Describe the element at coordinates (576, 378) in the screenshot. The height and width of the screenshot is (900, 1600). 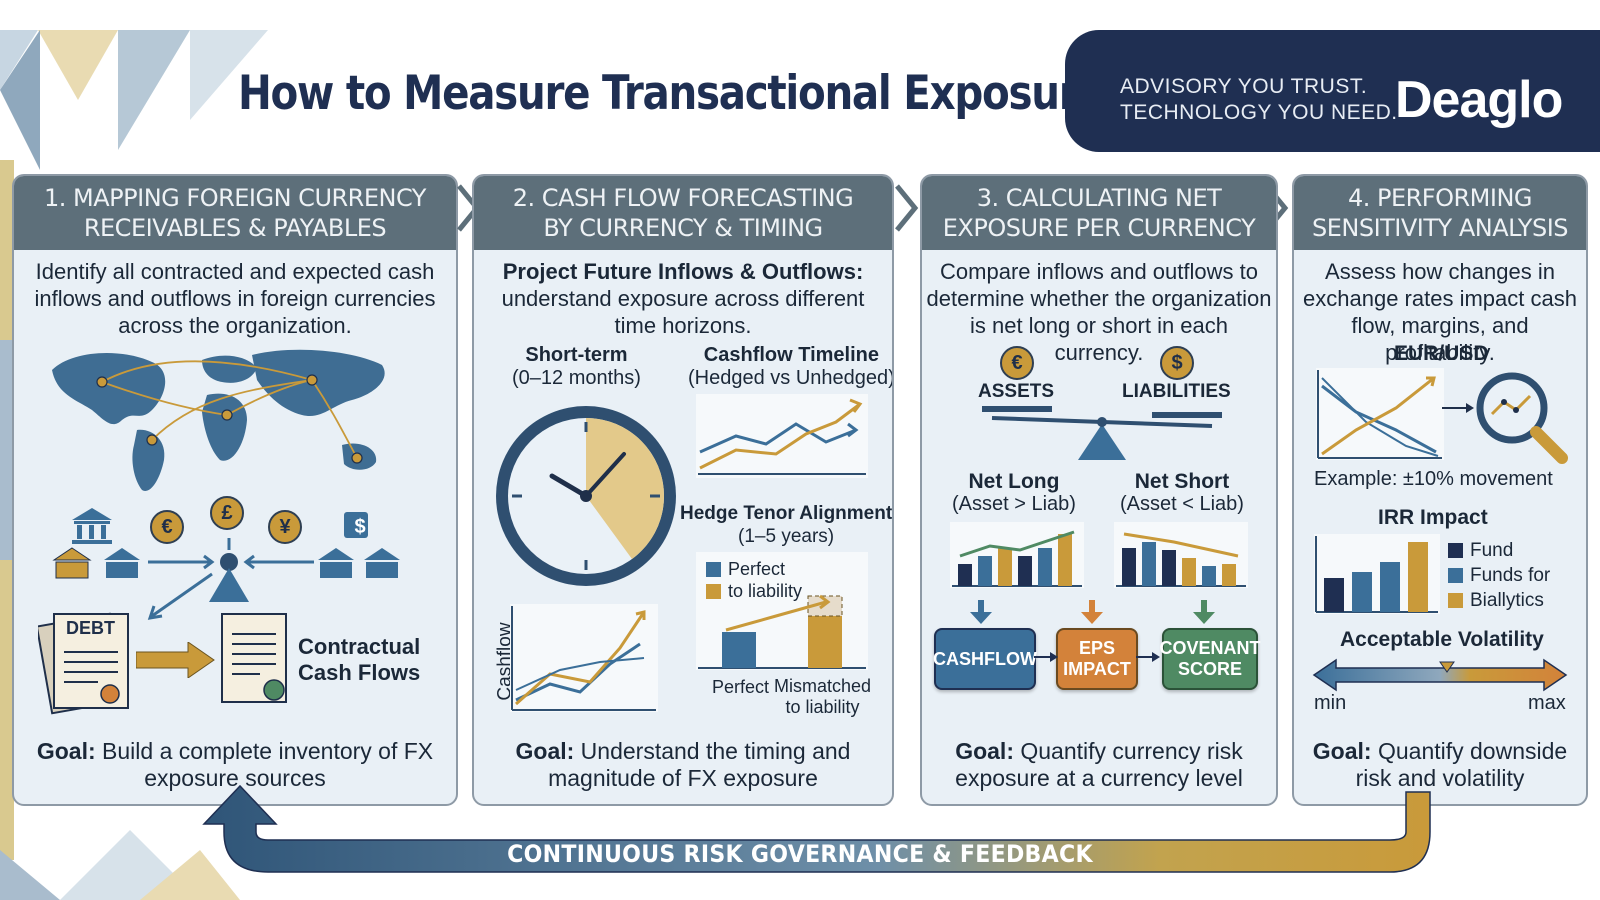
I see `short-term-sub: (0–12 months)` at that location.